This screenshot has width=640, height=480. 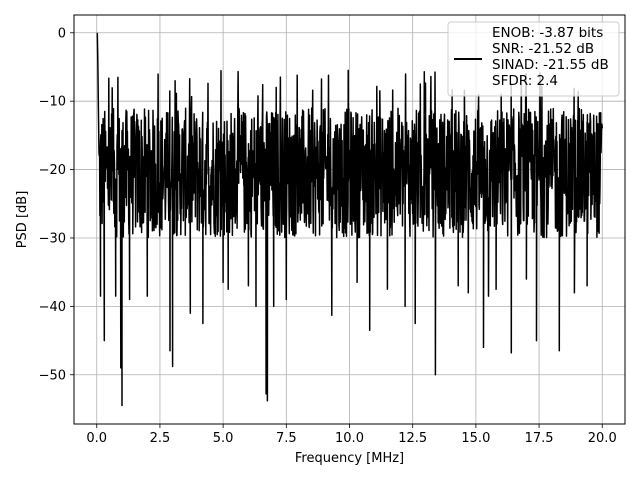 What do you see at coordinates (525, 81) in the screenshot?
I see `legend-sfdr-text: SFDR: 2.4` at bounding box center [525, 81].